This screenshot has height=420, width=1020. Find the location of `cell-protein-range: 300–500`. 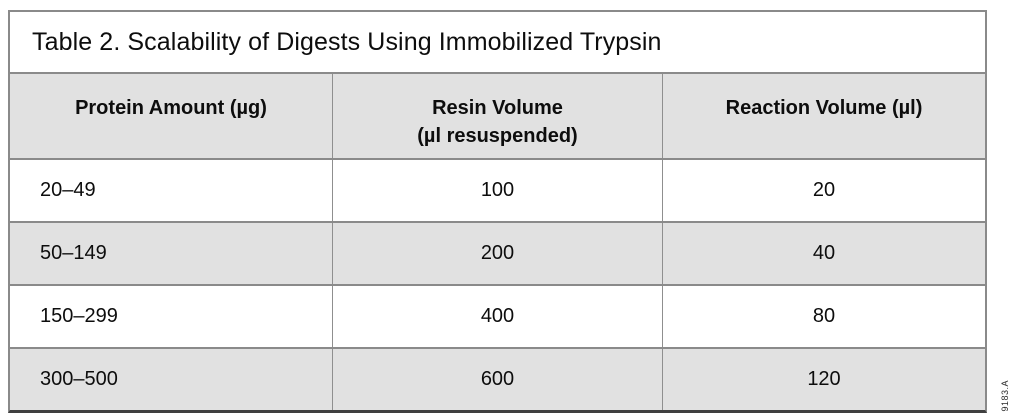

cell-protein-range: 300–500 is located at coordinates (79, 379).